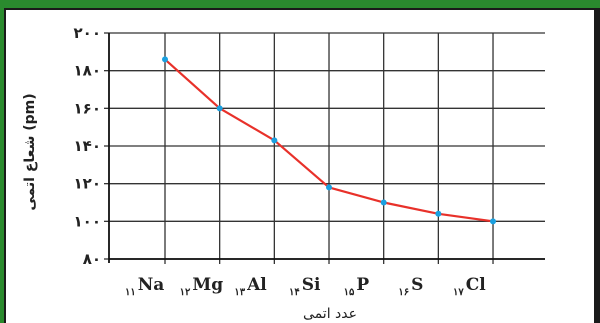 The width and height of the screenshot is (600, 323). I want to click on element-symbol: Al, so click(256, 285).